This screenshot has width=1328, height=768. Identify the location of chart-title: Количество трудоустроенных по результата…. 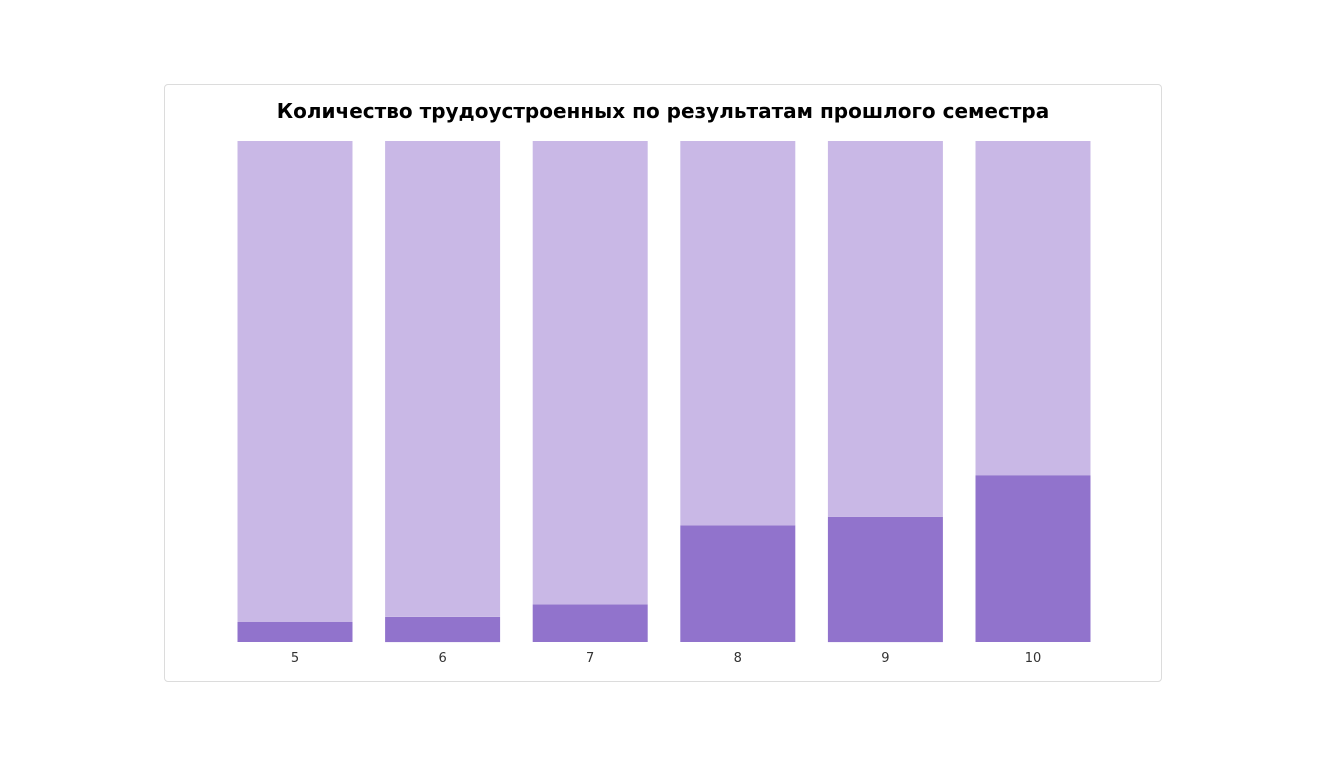
(663, 111).